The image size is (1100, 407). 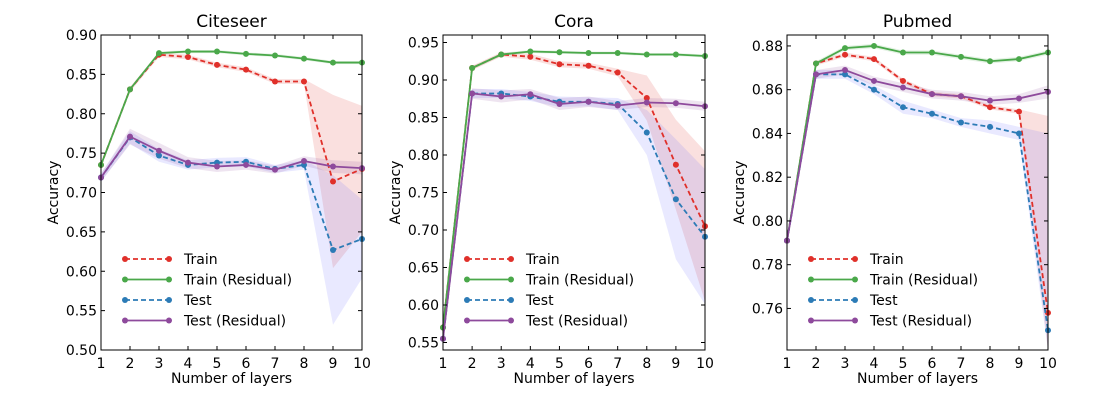 I want to click on line-test, so click(x=231, y=194).